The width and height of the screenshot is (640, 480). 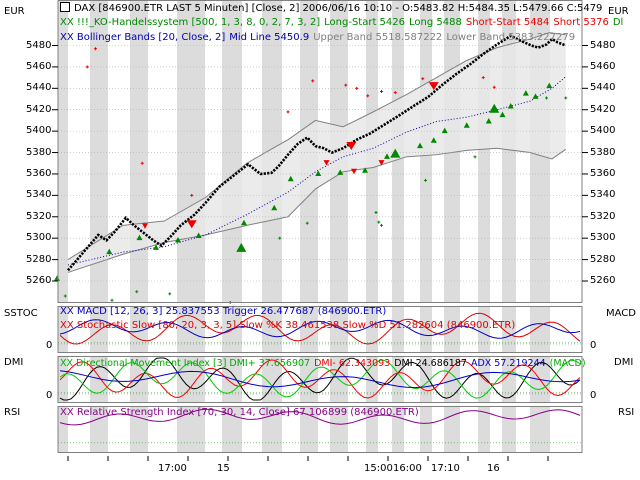 What do you see at coordinates (223, 468) in the screenshot?
I see `x-label-2: 15` at bounding box center [223, 468].